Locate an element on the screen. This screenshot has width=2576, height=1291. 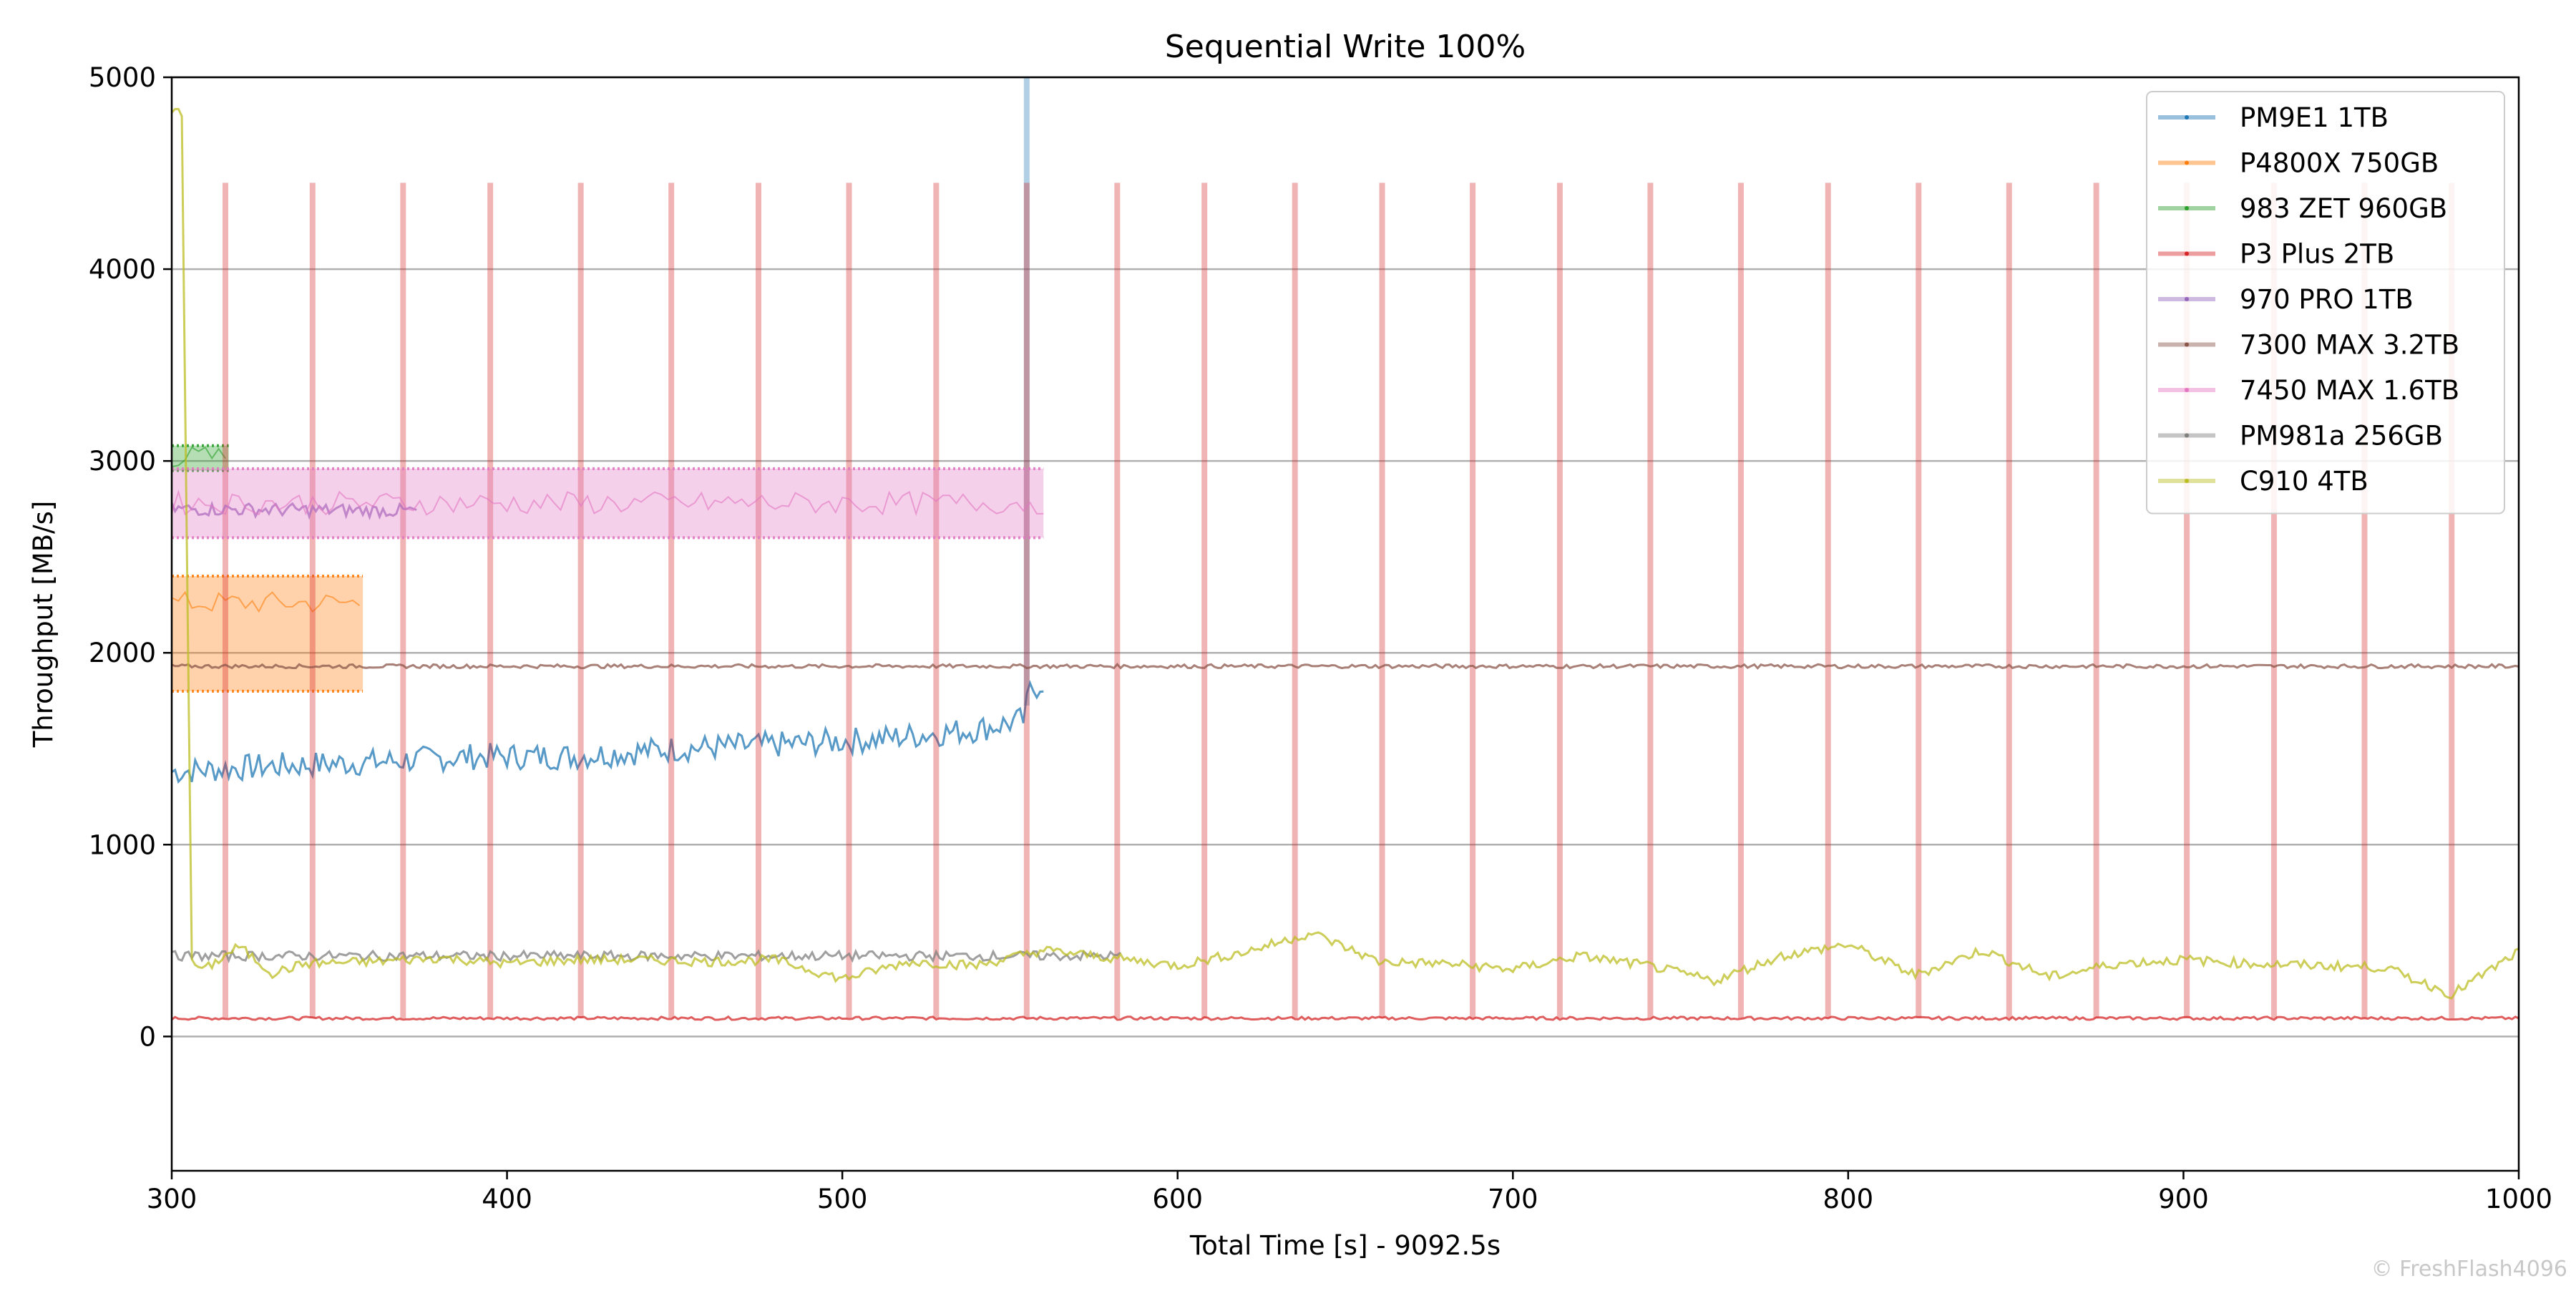
legend-item-970-pro-1tb: 970 PRO 1TB is located at coordinates (2286, 299).